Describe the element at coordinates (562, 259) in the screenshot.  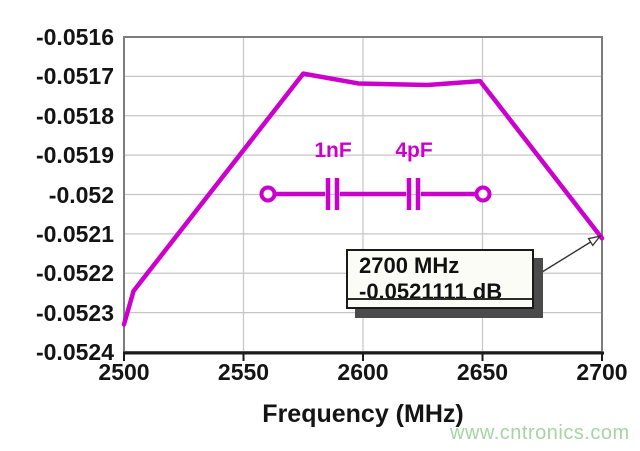
I see `annotation-leader-line` at that location.